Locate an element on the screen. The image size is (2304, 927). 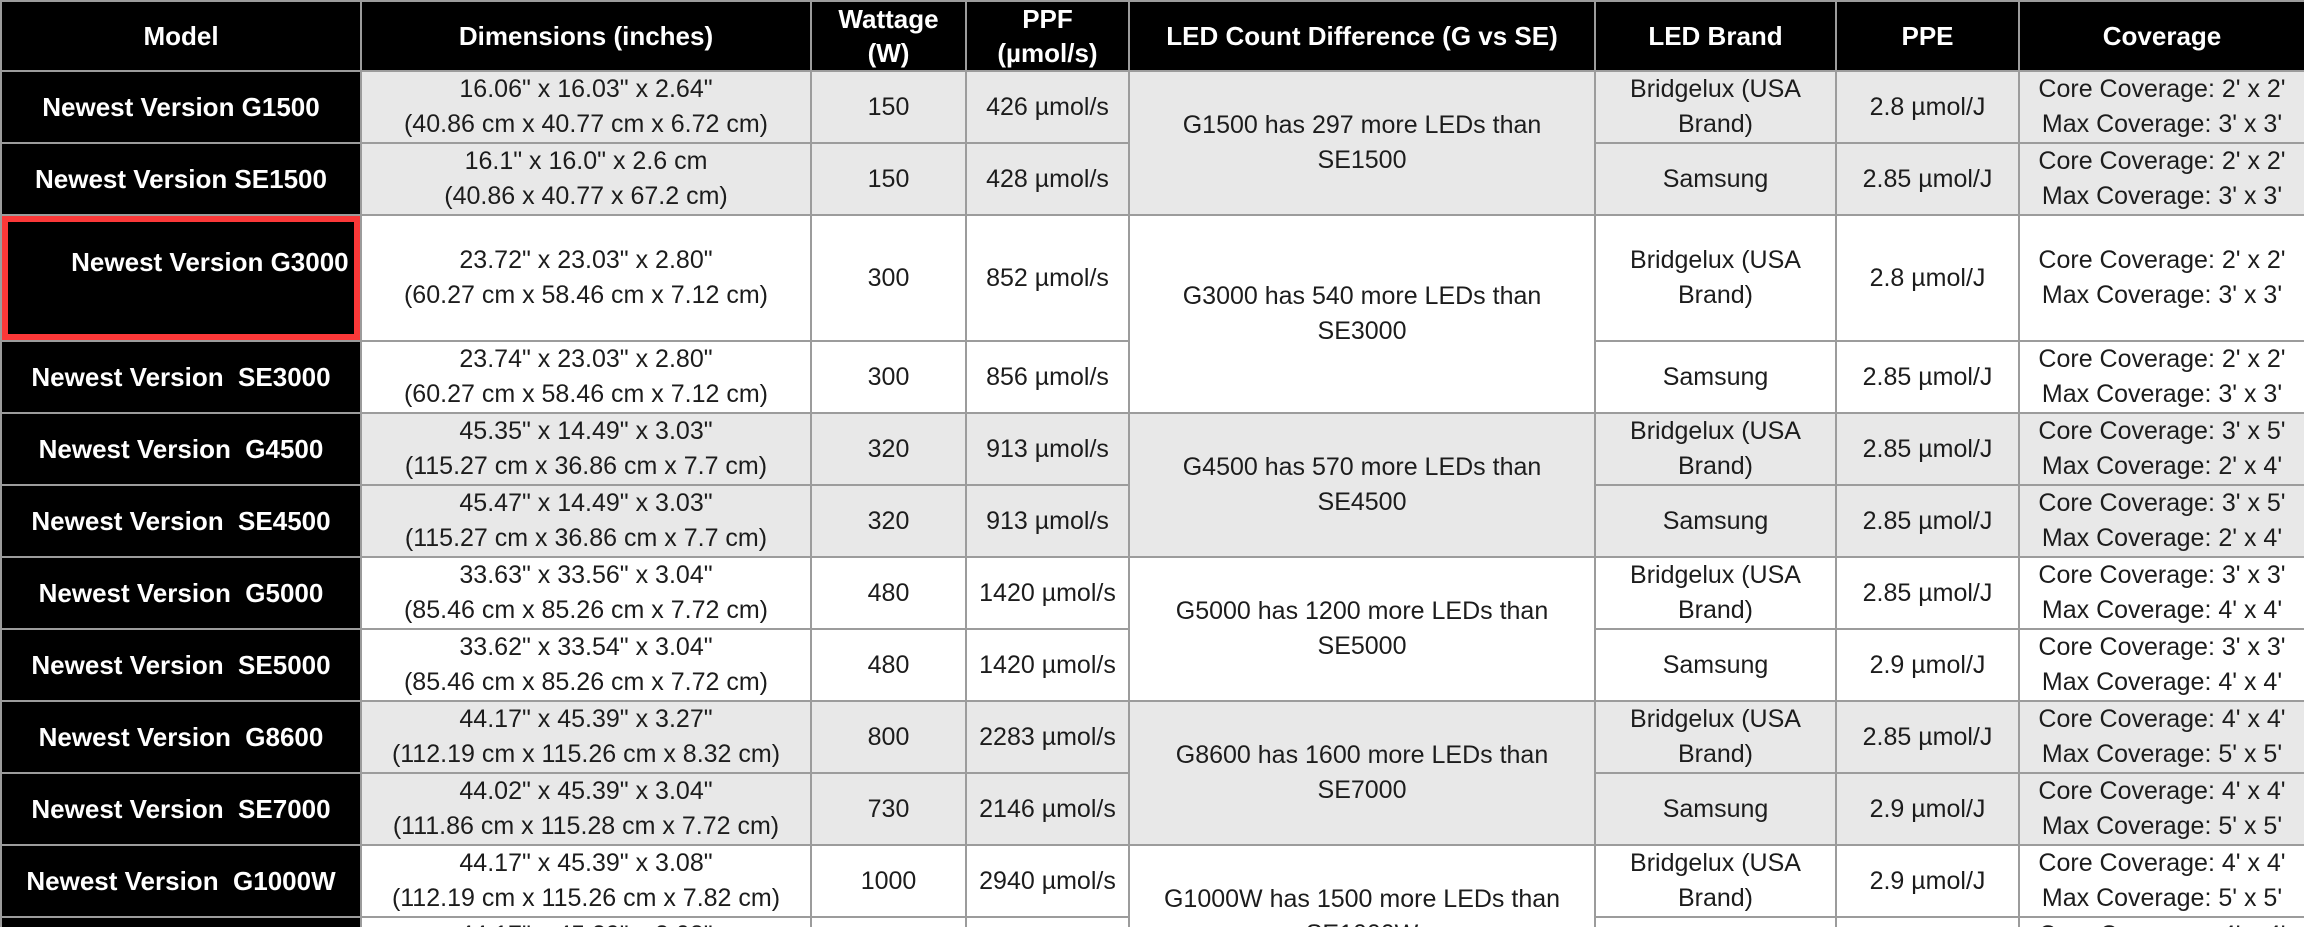
model-cell: Newest Version SE4500 is located at coordinates (181, 521).